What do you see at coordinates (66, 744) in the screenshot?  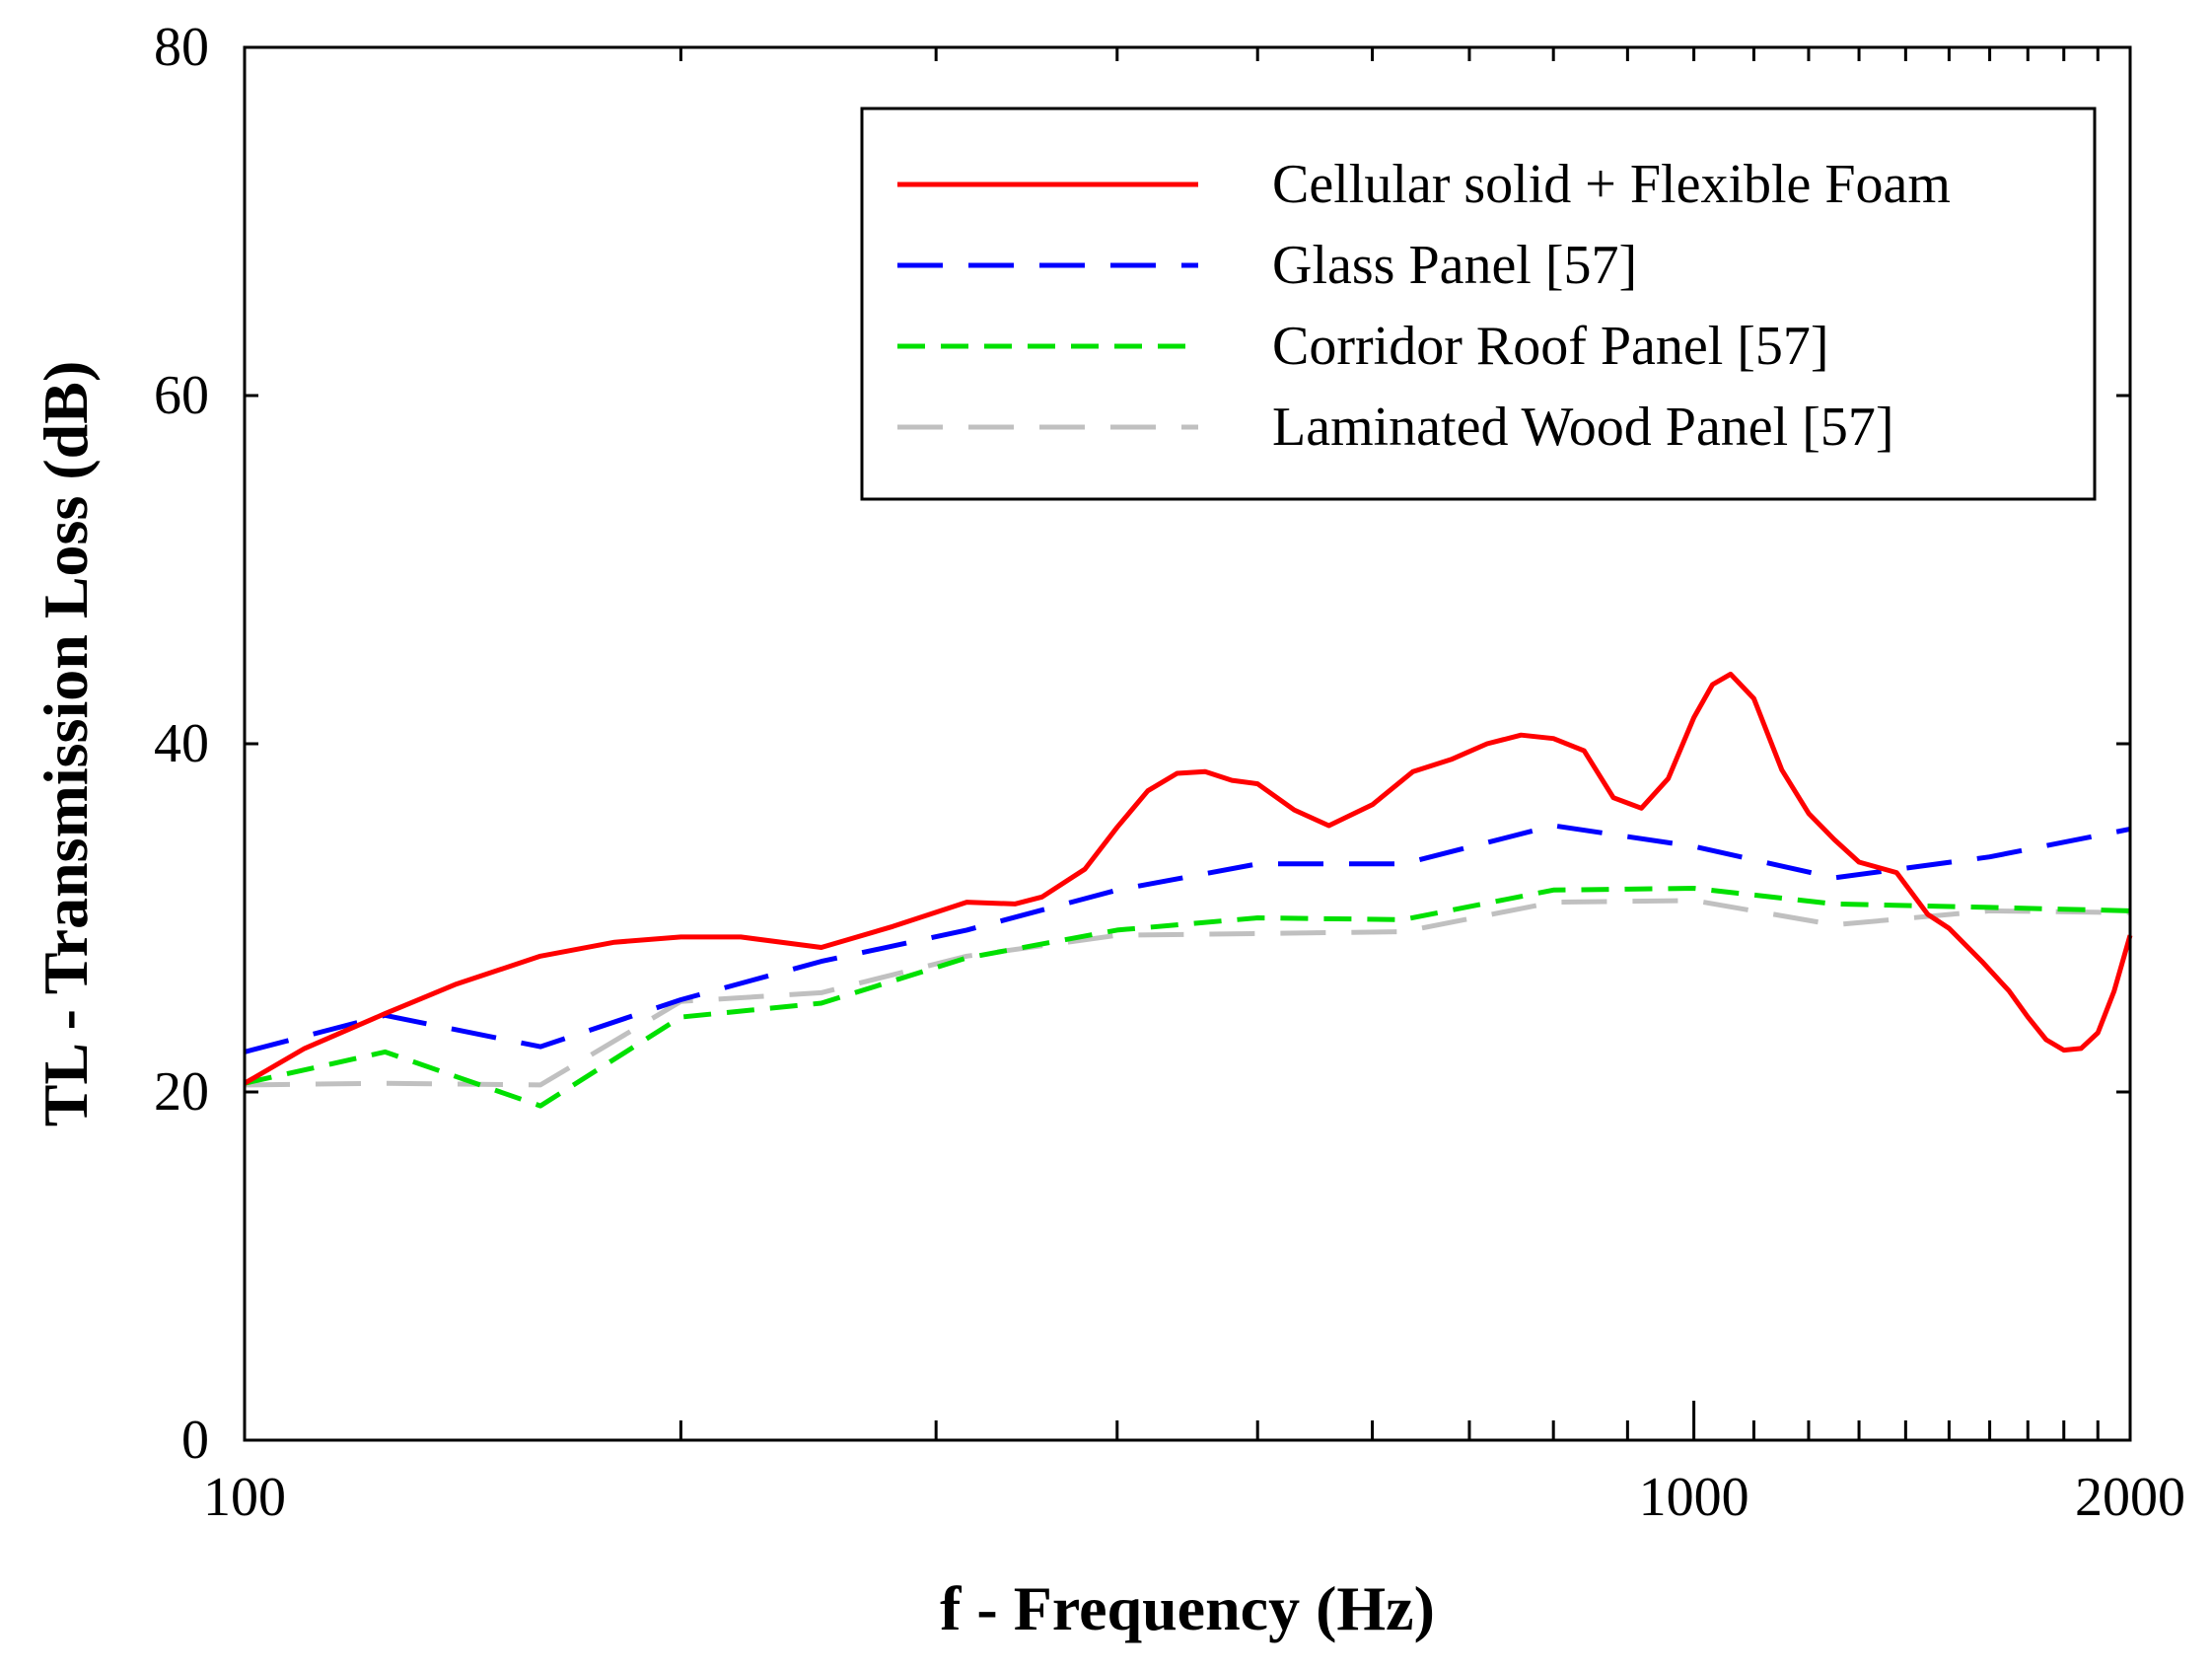 I see `y-axis-title: TL - Transmission Loss (dB)` at bounding box center [66, 744].